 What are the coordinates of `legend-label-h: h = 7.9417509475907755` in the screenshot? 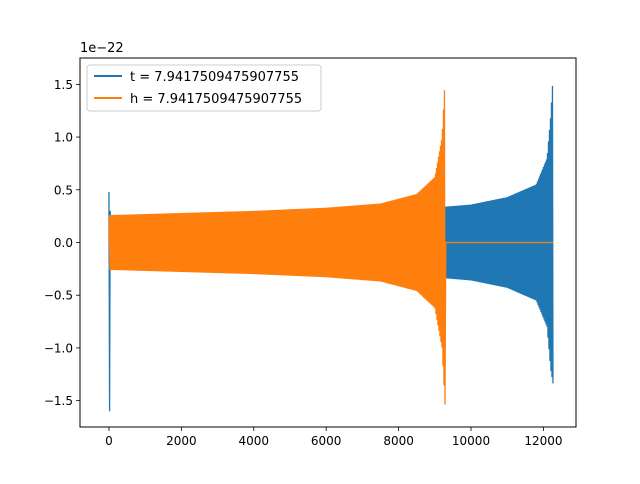 It's located at (216, 99).